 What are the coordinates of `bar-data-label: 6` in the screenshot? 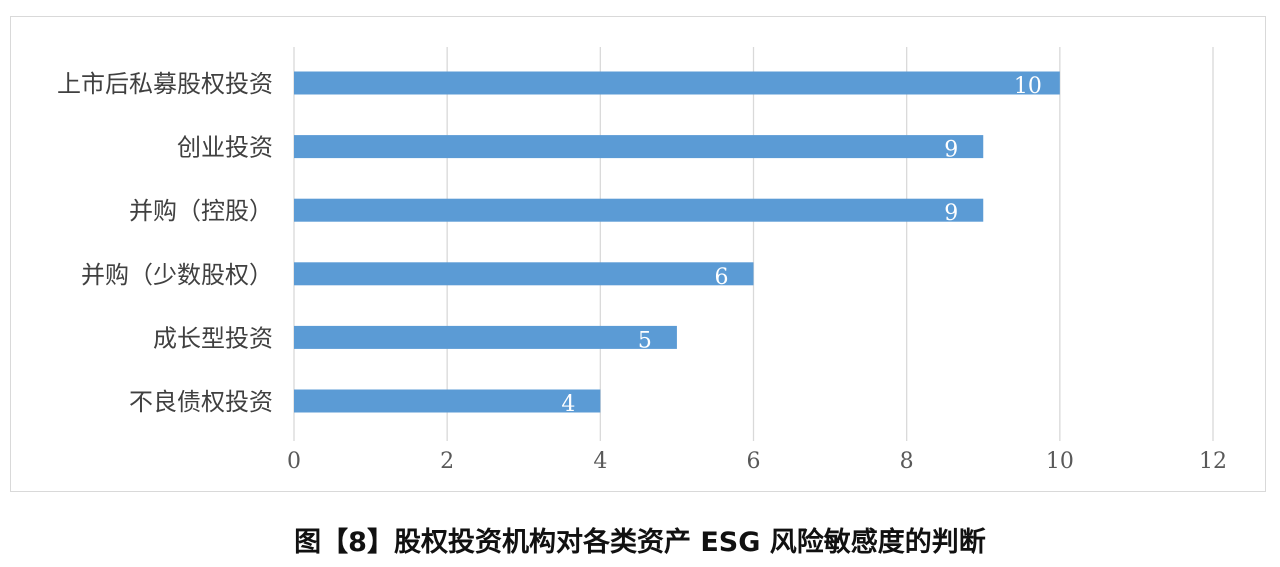 It's located at (722, 277).